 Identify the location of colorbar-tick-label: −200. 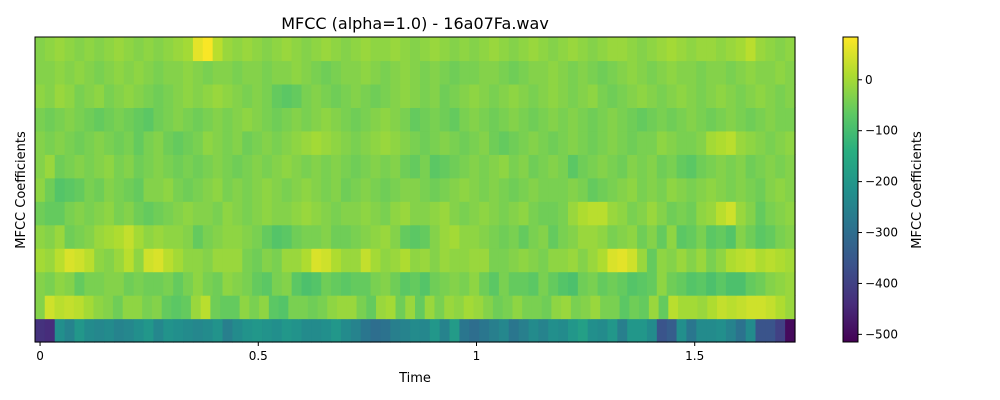
(881, 182).